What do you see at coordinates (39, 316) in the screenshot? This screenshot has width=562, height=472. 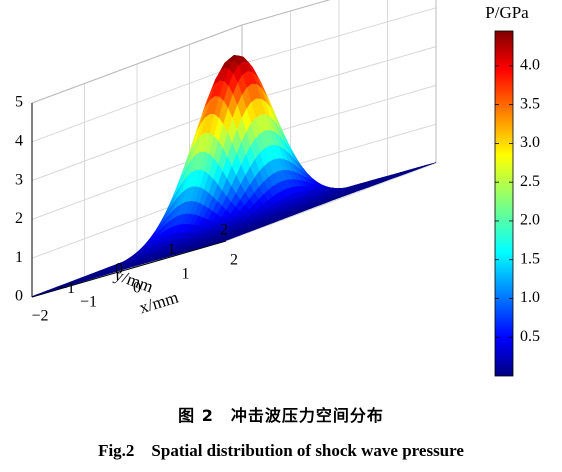 I see `x-tick-label: −2` at bounding box center [39, 316].